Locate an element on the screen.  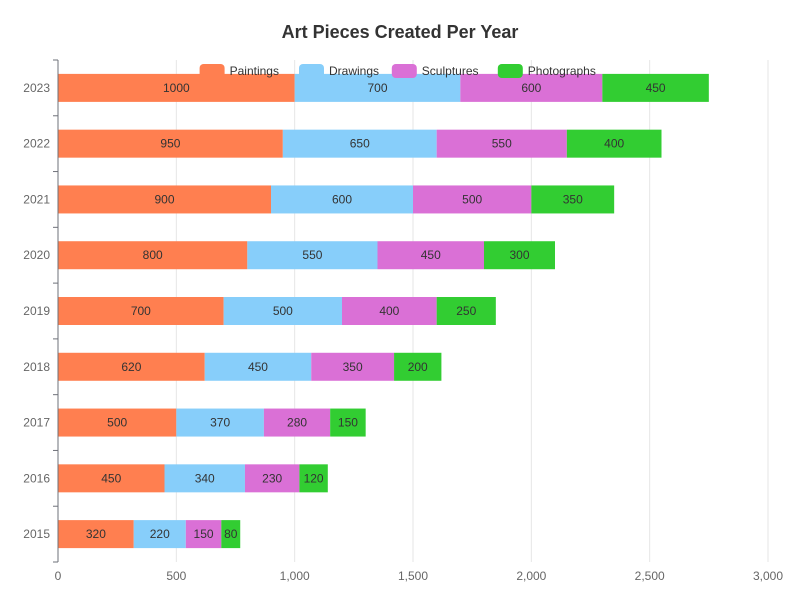
data-label: 340 is located at coordinates (205, 478).